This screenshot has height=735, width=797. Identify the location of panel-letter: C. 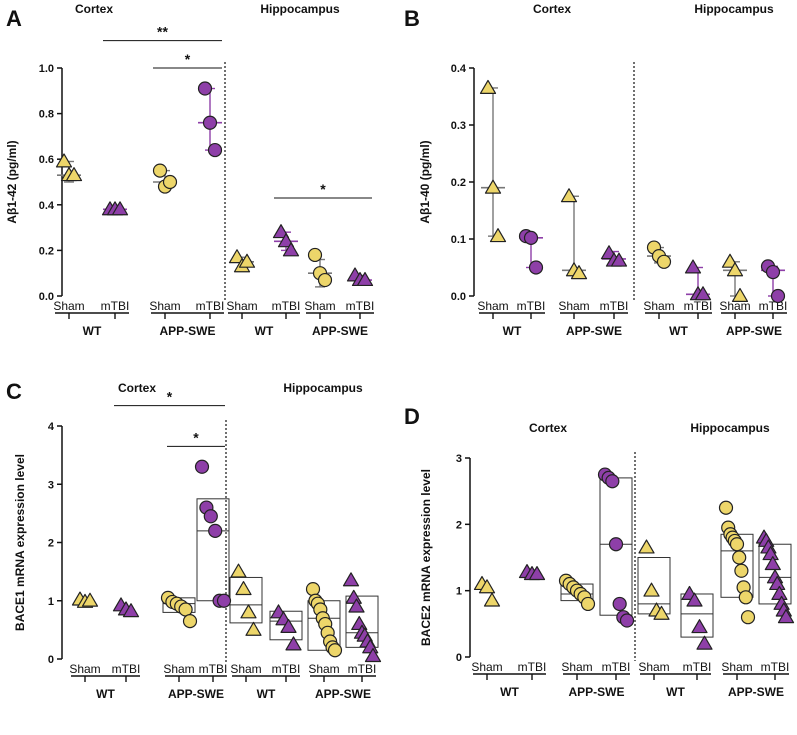
(14, 391).